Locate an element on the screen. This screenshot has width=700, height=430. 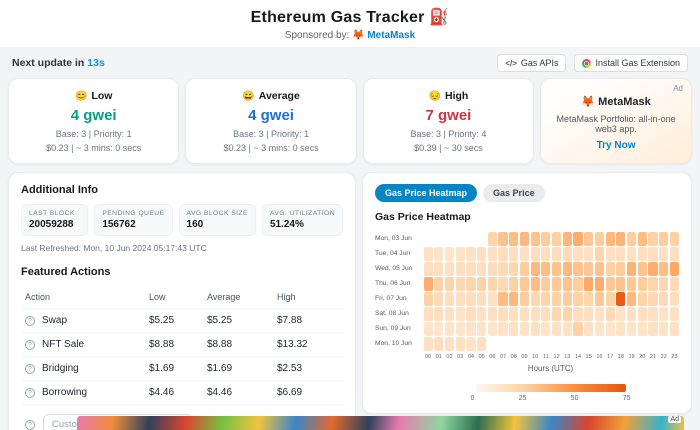
try-now-link: Try Now is located at coordinates (616, 145).